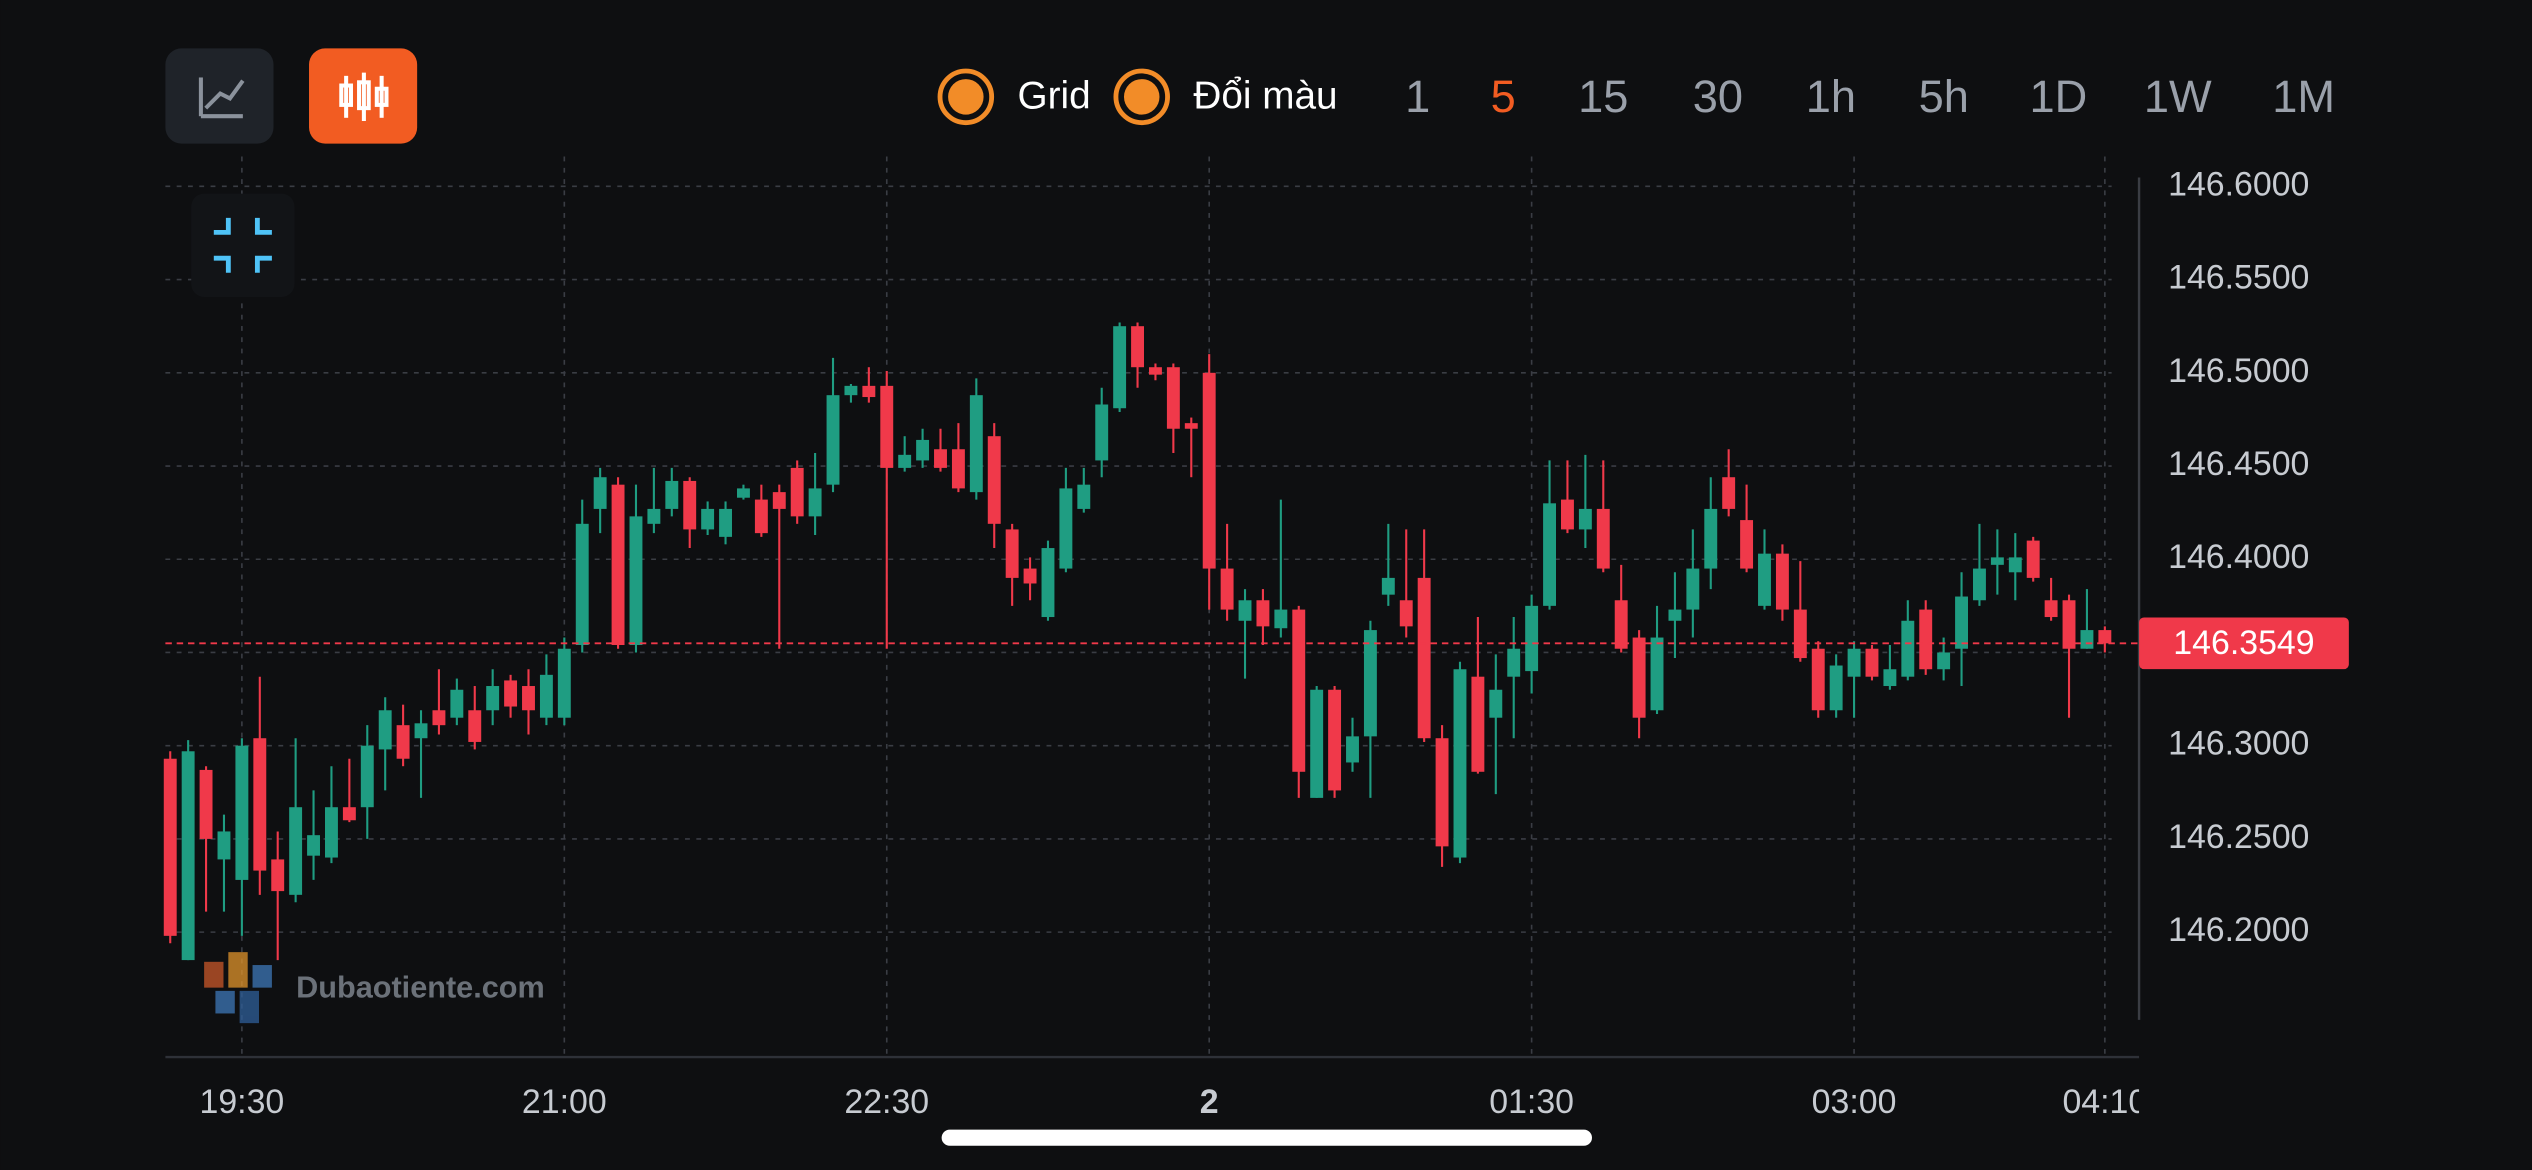  I want to click on line-chart-button, so click(219, 96).